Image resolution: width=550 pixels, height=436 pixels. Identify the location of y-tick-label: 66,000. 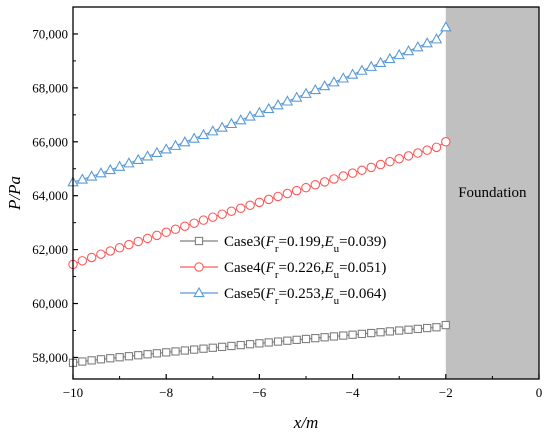
(50, 141).